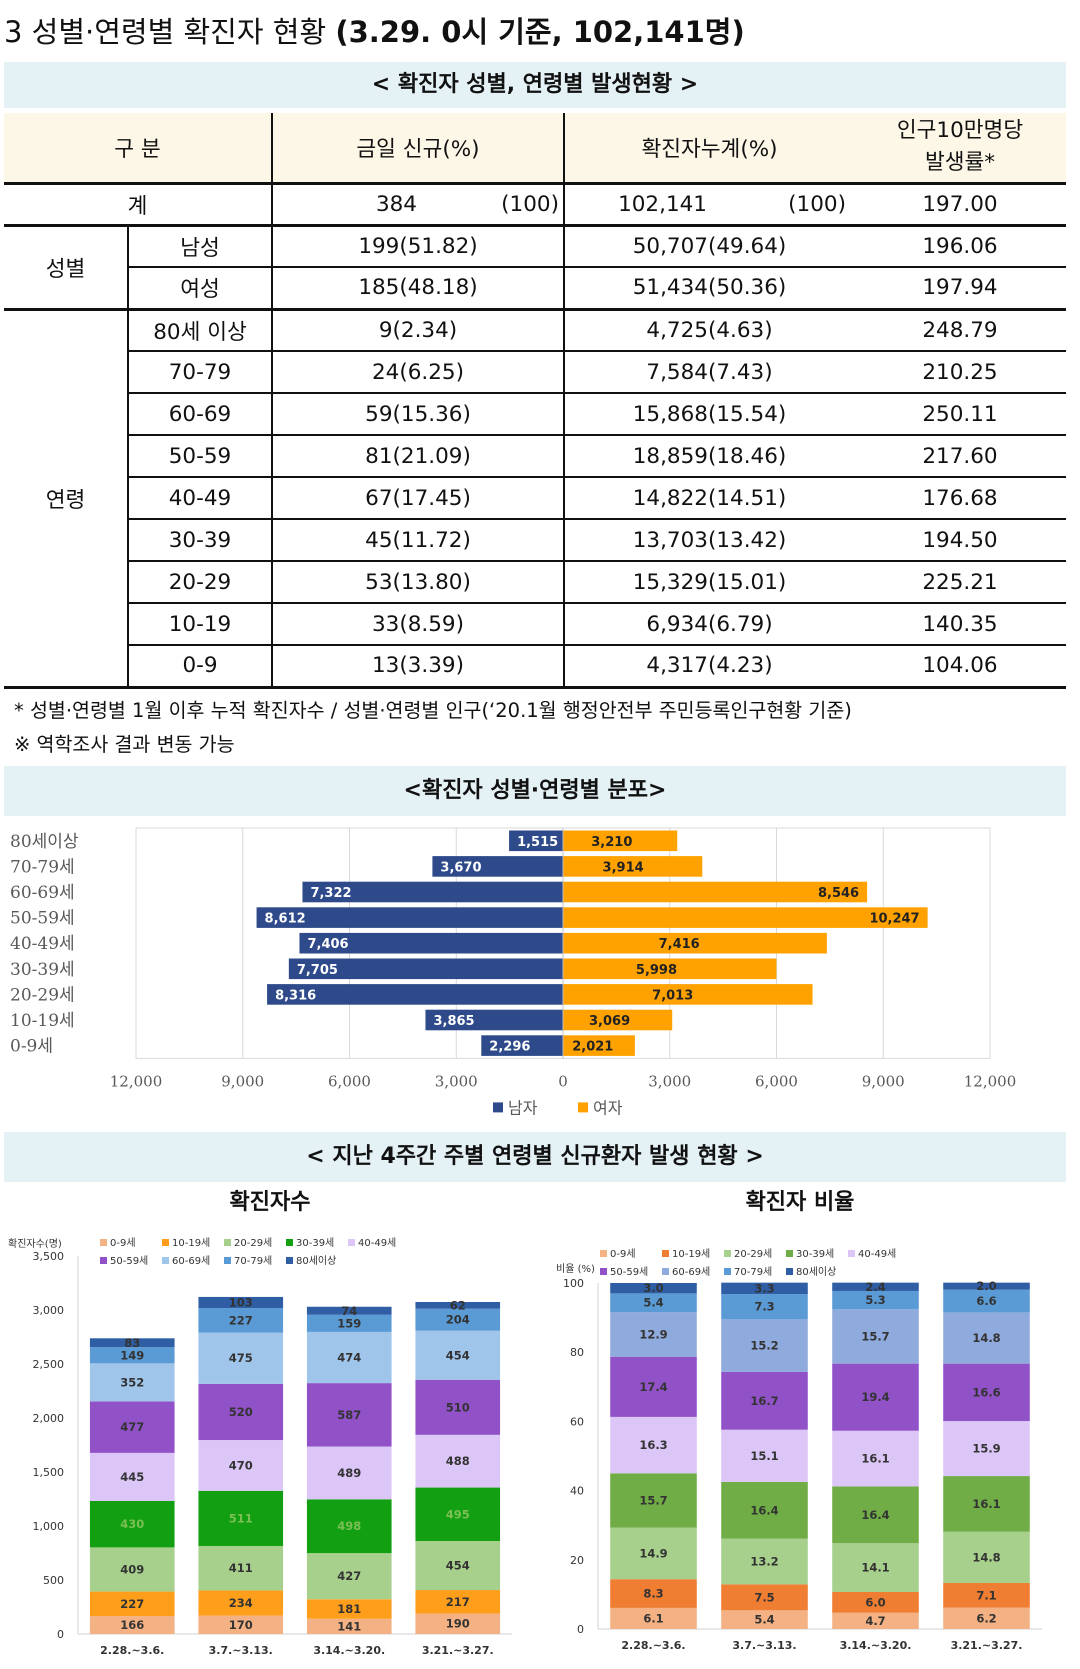  Describe the element at coordinates (656, 970) in the screenshot. I see `female-value-label: 5,998` at that location.